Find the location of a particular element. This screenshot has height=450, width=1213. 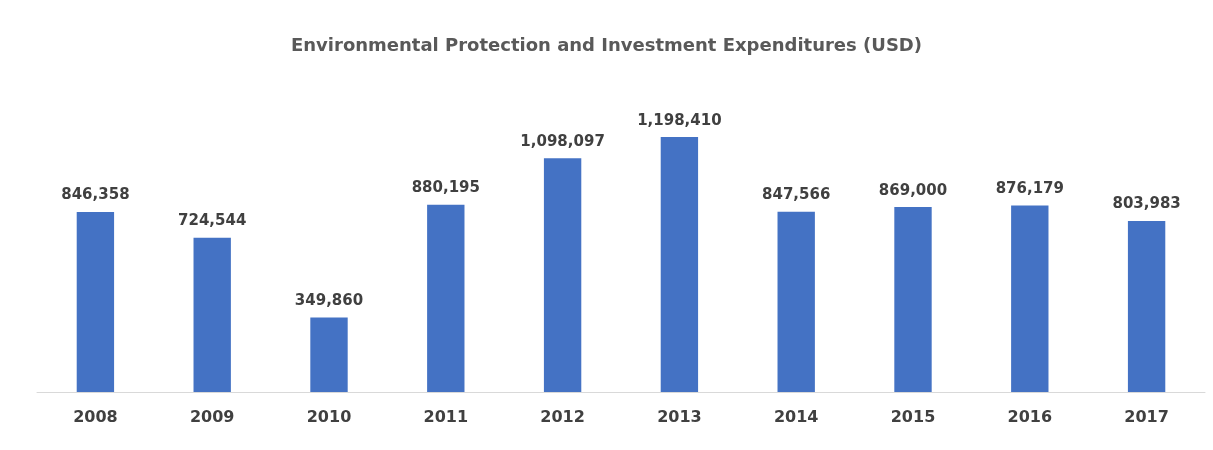

x-tick-label: 2013 is located at coordinates (679, 416).